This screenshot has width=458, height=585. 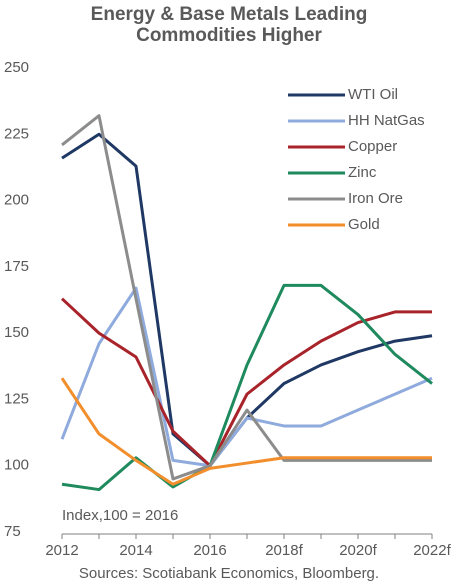 What do you see at coordinates (120, 515) in the screenshot?
I see `annotation: Index,100 = 2016` at bounding box center [120, 515].